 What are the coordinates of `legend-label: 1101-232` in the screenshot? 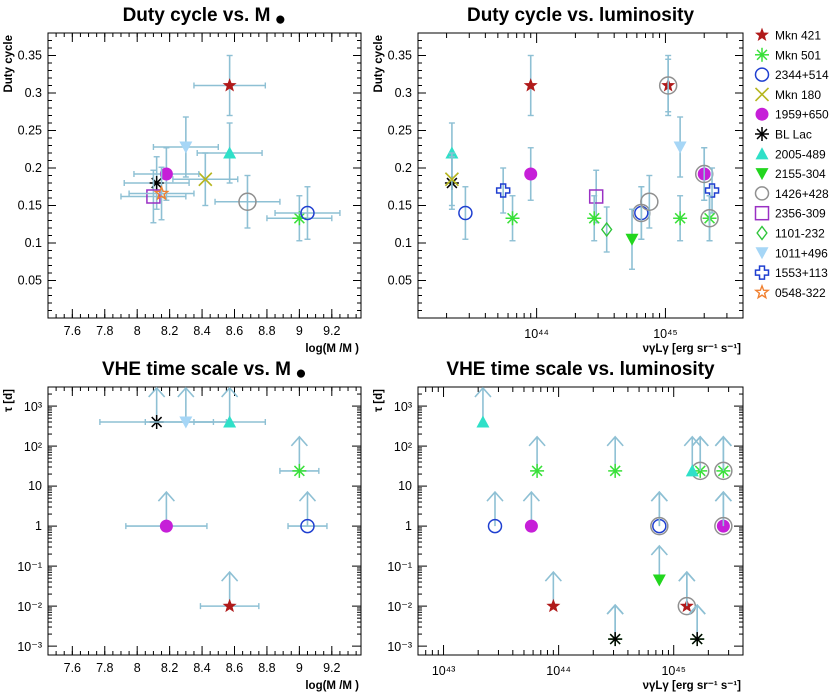 It's located at (800, 234).